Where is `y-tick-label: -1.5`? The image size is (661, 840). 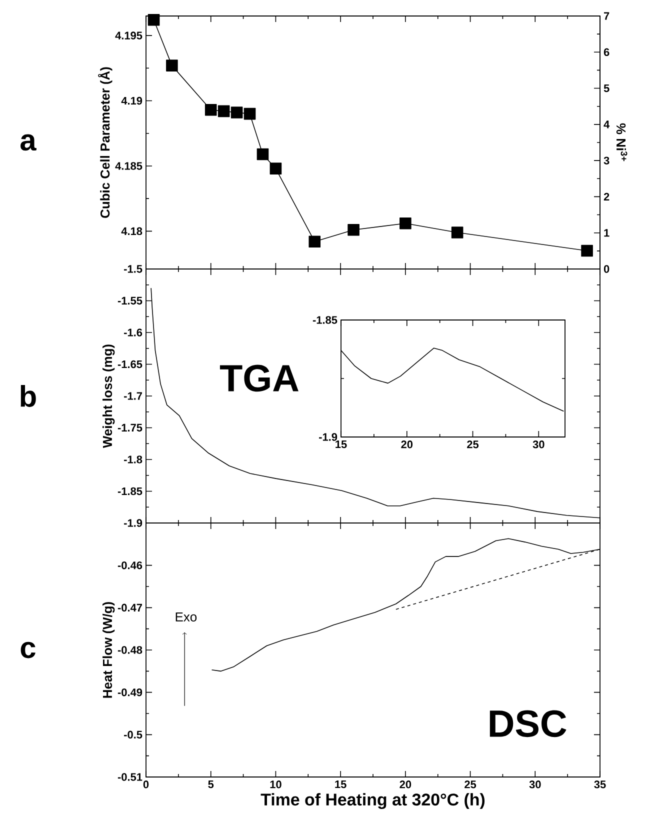
y-tick-label: -1.5 is located at coordinates (133, 269).